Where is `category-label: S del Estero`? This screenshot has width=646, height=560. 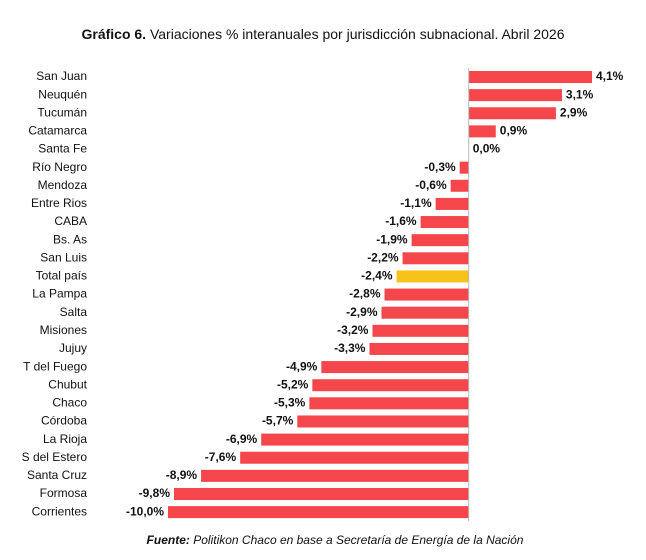
category-label: S del Estero is located at coordinates (55, 457).